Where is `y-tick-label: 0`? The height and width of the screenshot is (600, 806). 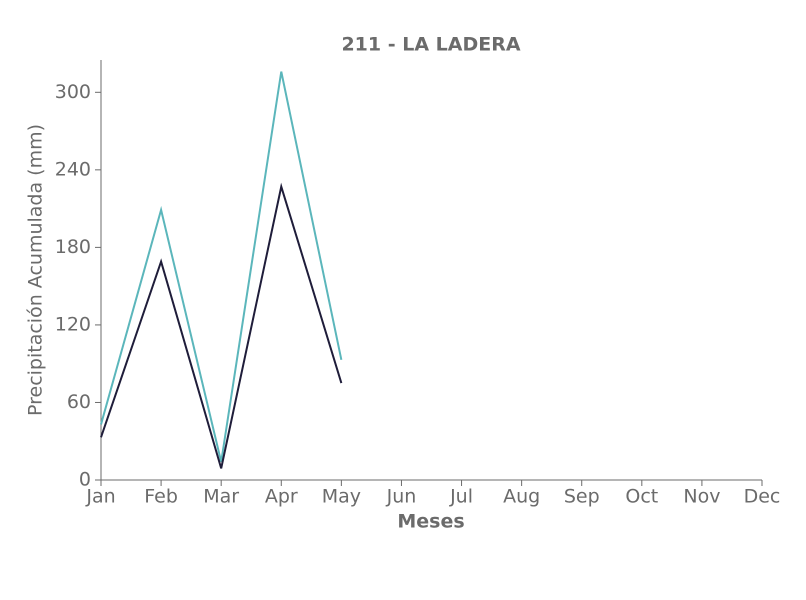
y-tick-label: 0 is located at coordinates (85, 480).